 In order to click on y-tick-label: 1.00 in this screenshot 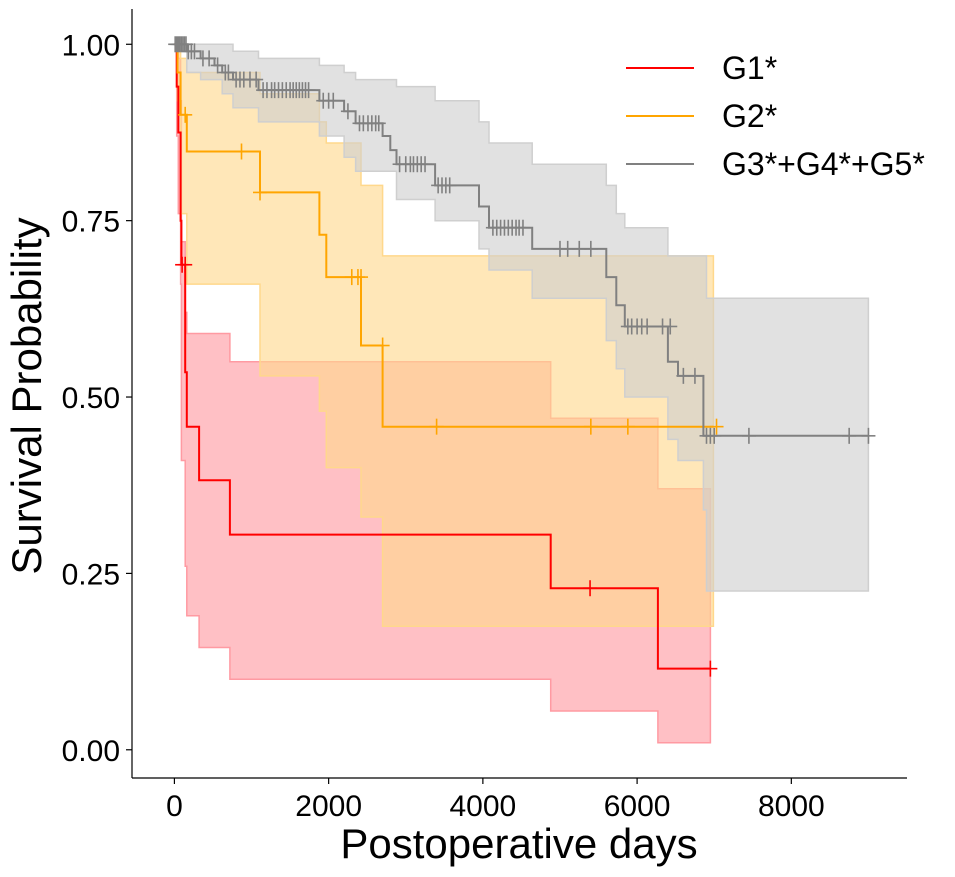, I will do `click(91, 45)`.